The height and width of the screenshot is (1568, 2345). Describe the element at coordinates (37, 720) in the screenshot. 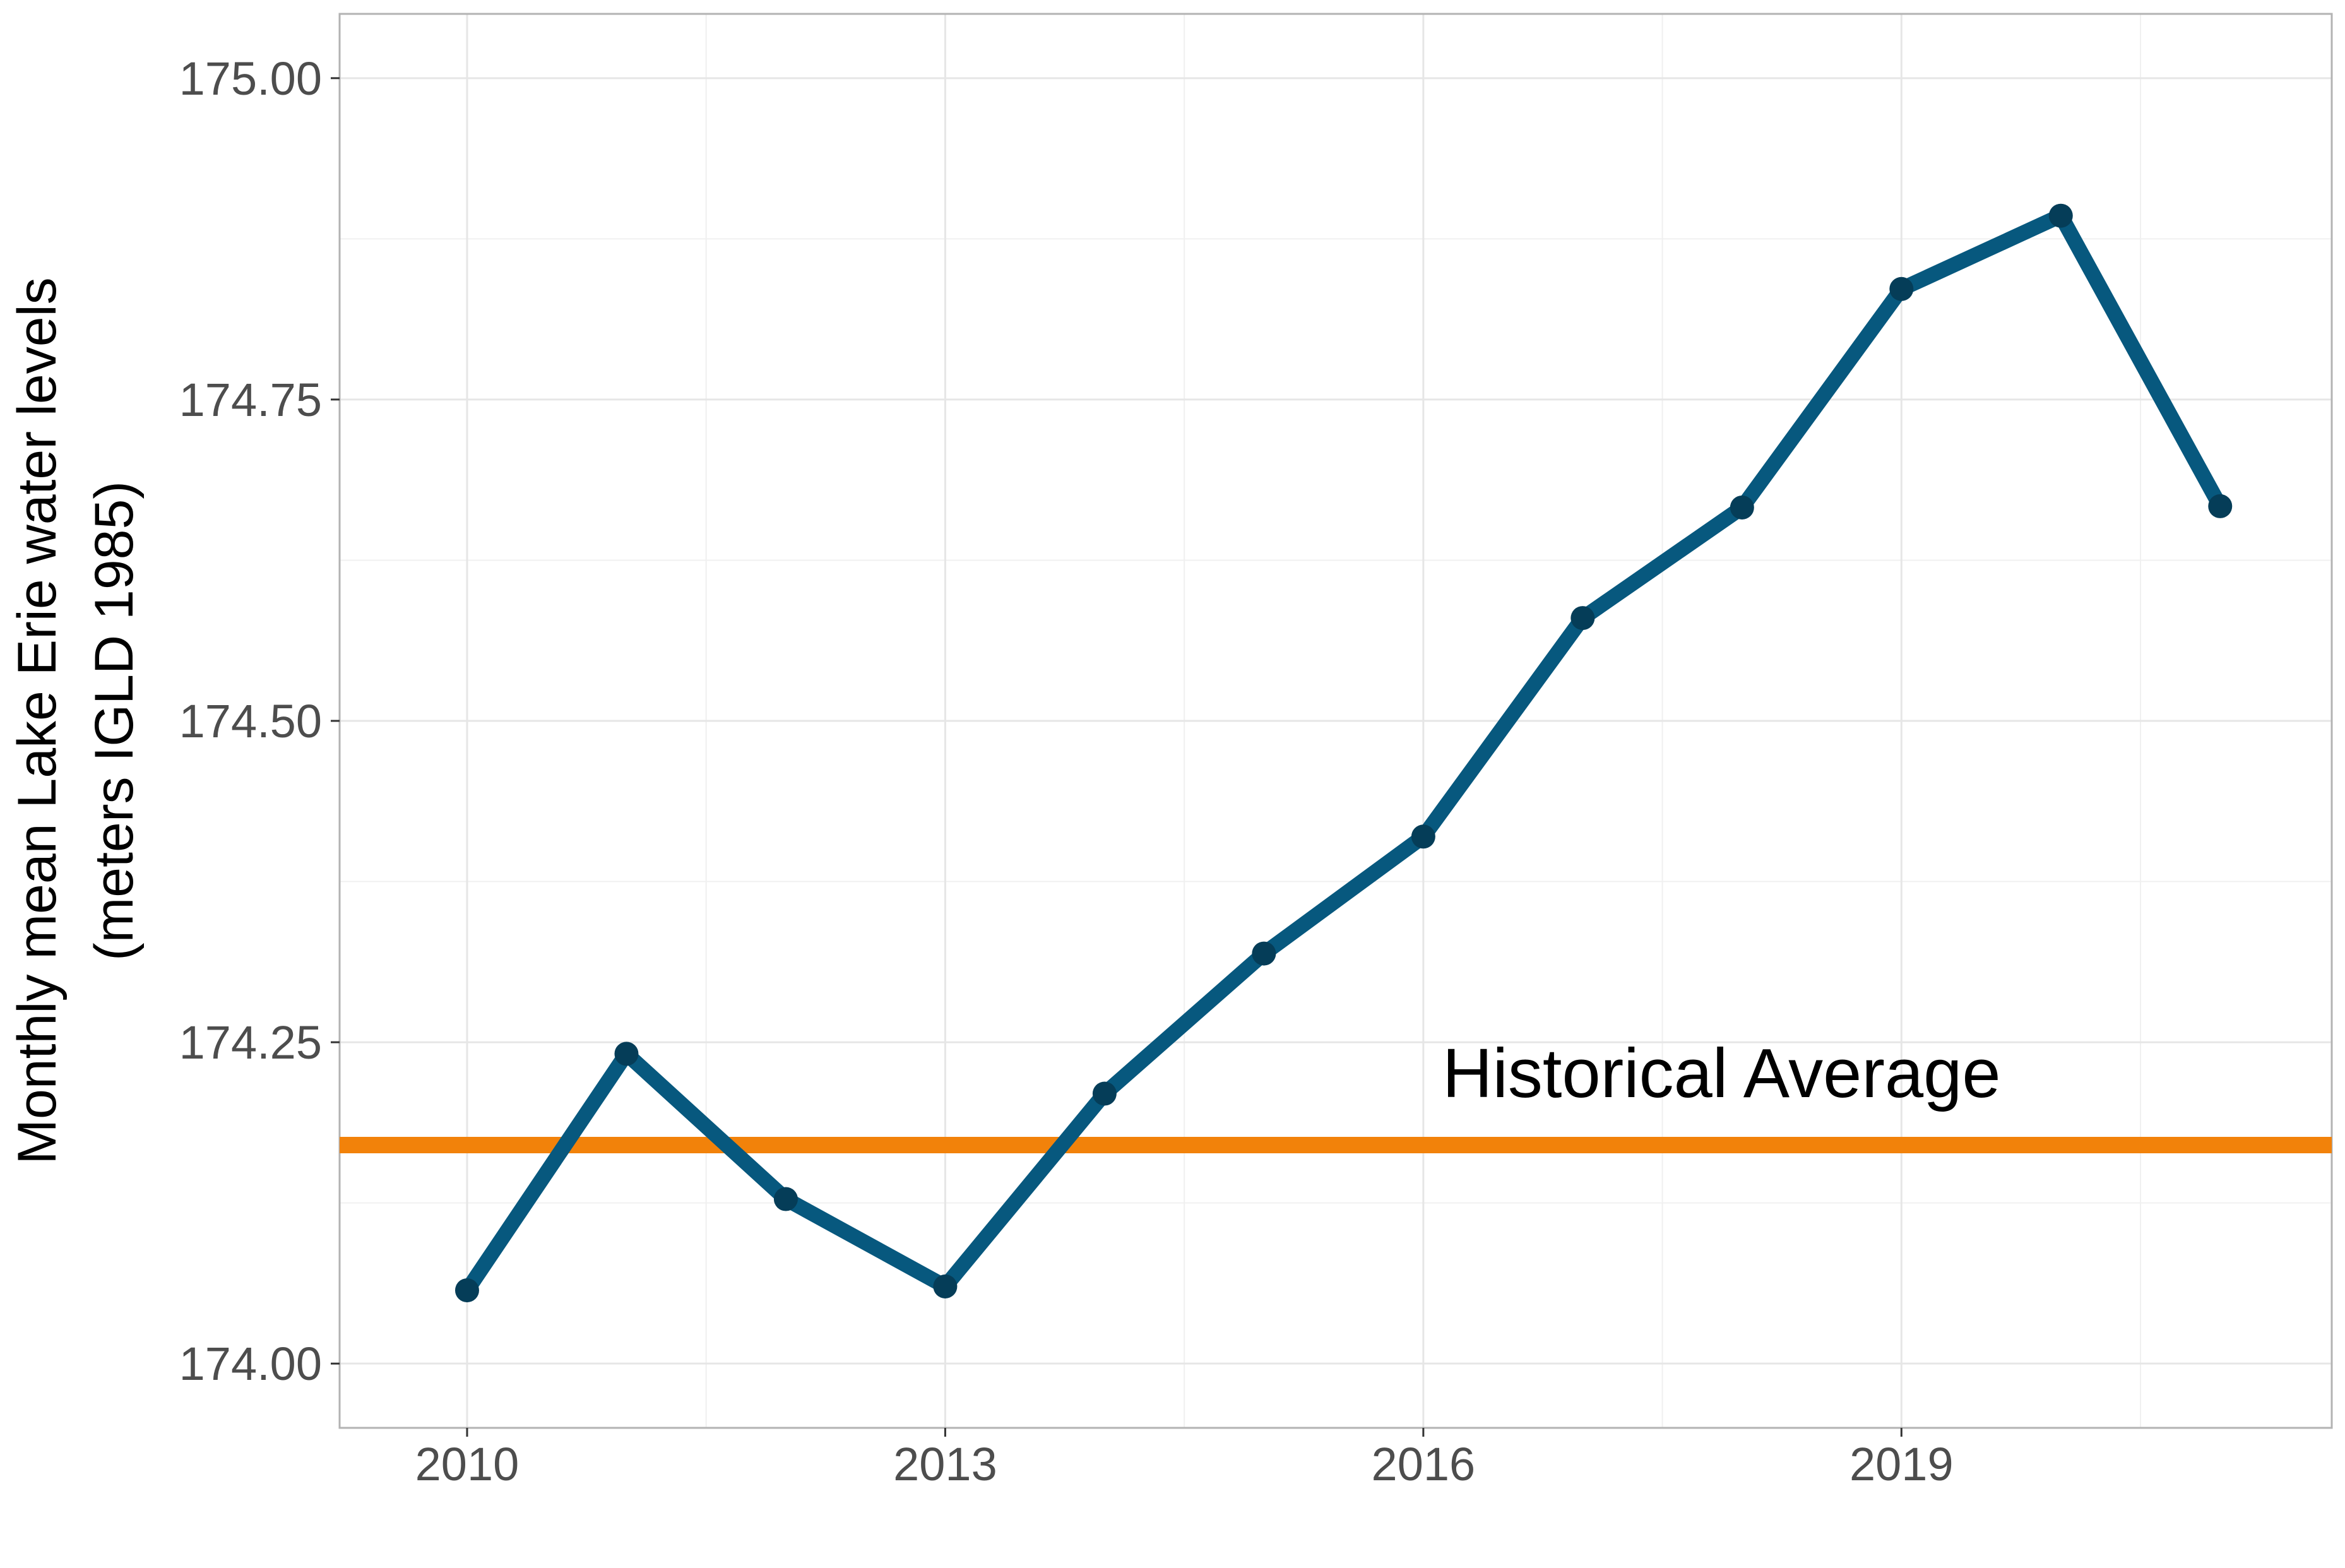

I see `y-axis-title-line-1: Monthly mean Lake Erie water levels` at that location.